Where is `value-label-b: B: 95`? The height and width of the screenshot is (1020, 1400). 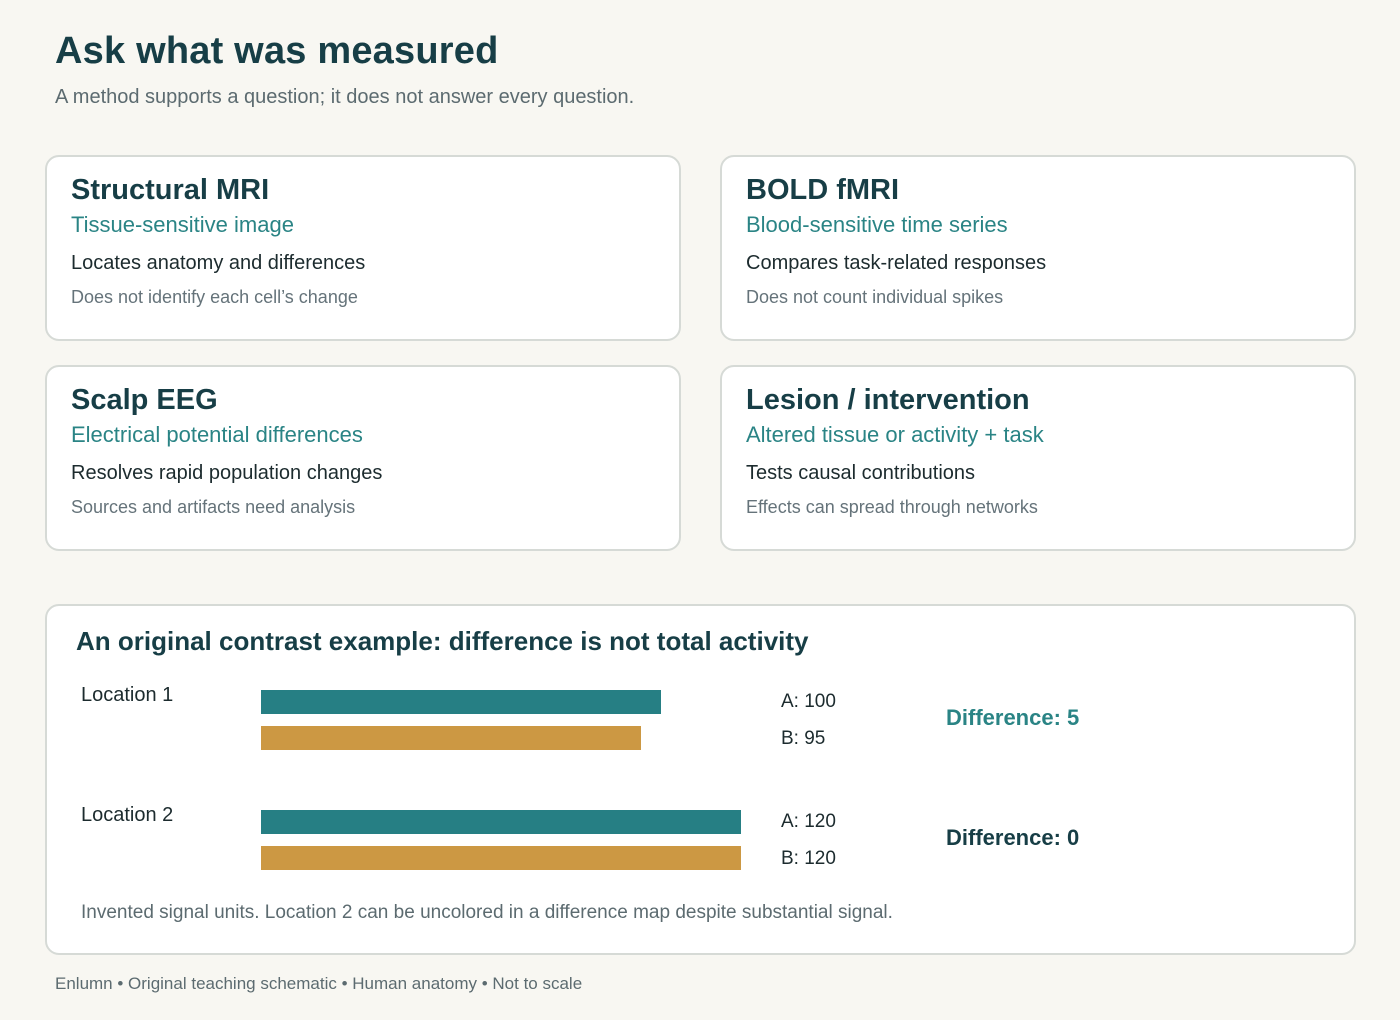
value-label-b: B: 95 is located at coordinates (803, 738).